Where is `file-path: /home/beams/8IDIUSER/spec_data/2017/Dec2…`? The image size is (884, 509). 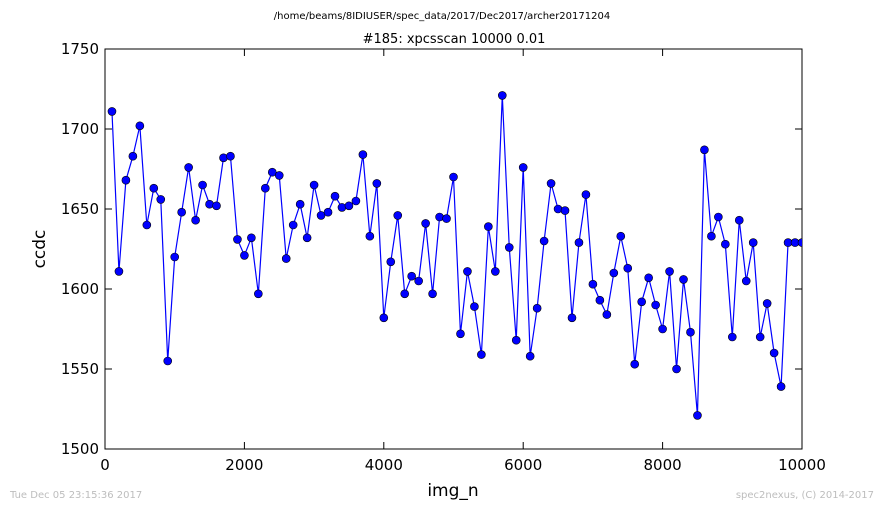 file-path: /home/beams/8IDIUSER/spec_data/2017/Dec2… is located at coordinates (442, 16).